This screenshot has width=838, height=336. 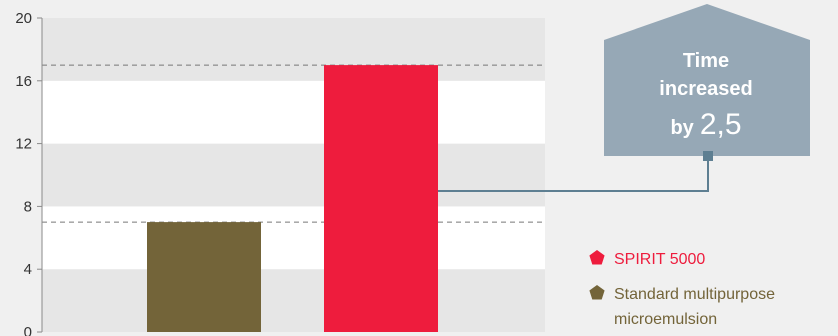 I want to click on legend-item-standard: Standard multipurpose microemulsion, so click(x=684, y=306).